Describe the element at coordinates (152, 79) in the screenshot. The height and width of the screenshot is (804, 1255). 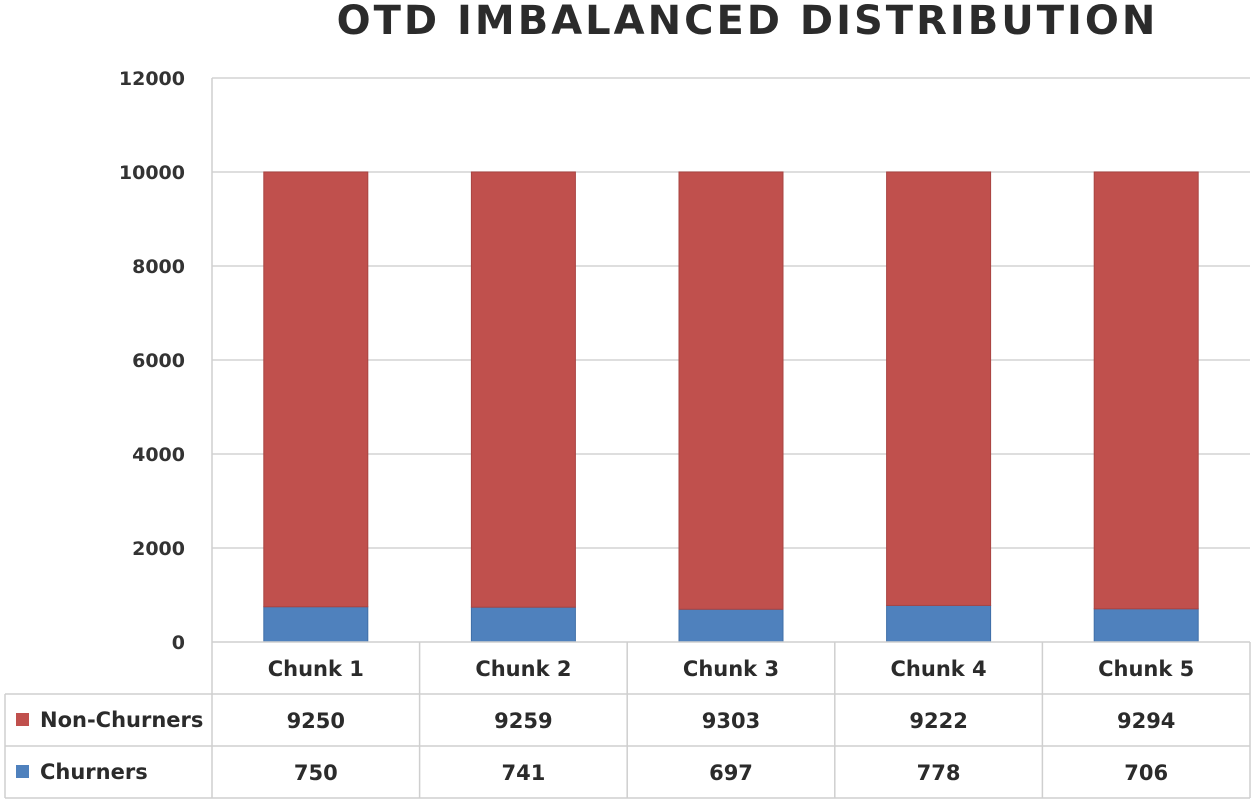
I see `y-tick-label: 12000` at that location.